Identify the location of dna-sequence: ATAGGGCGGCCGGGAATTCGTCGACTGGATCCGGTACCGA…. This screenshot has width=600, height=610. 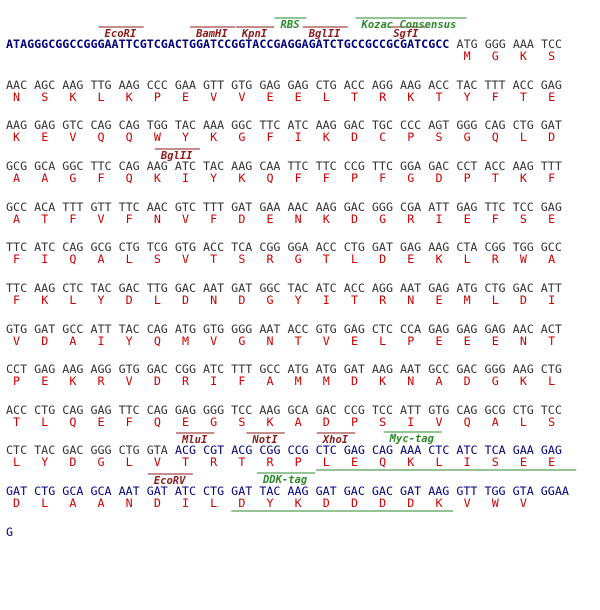
(227, 44).